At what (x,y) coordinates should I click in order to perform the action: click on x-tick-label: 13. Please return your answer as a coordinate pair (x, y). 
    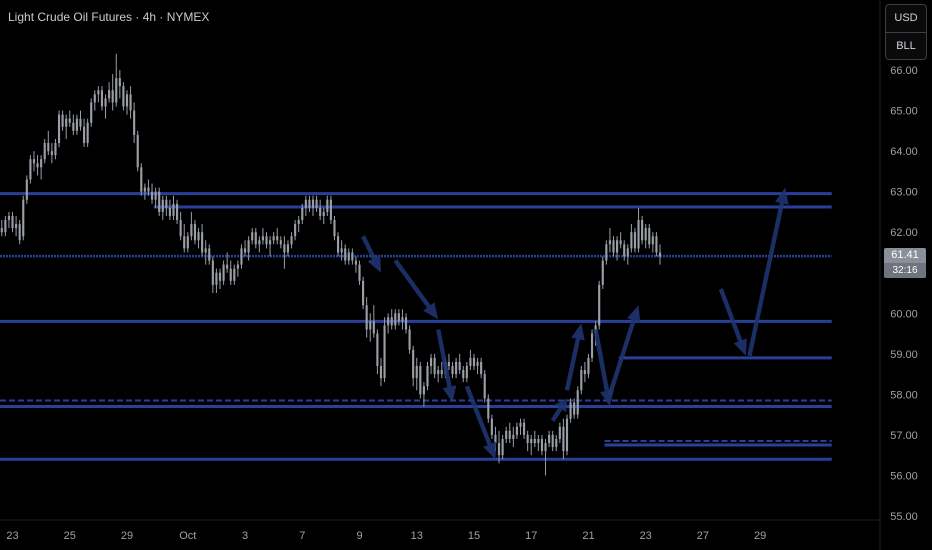
    Looking at the image, I should click on (417, 536).